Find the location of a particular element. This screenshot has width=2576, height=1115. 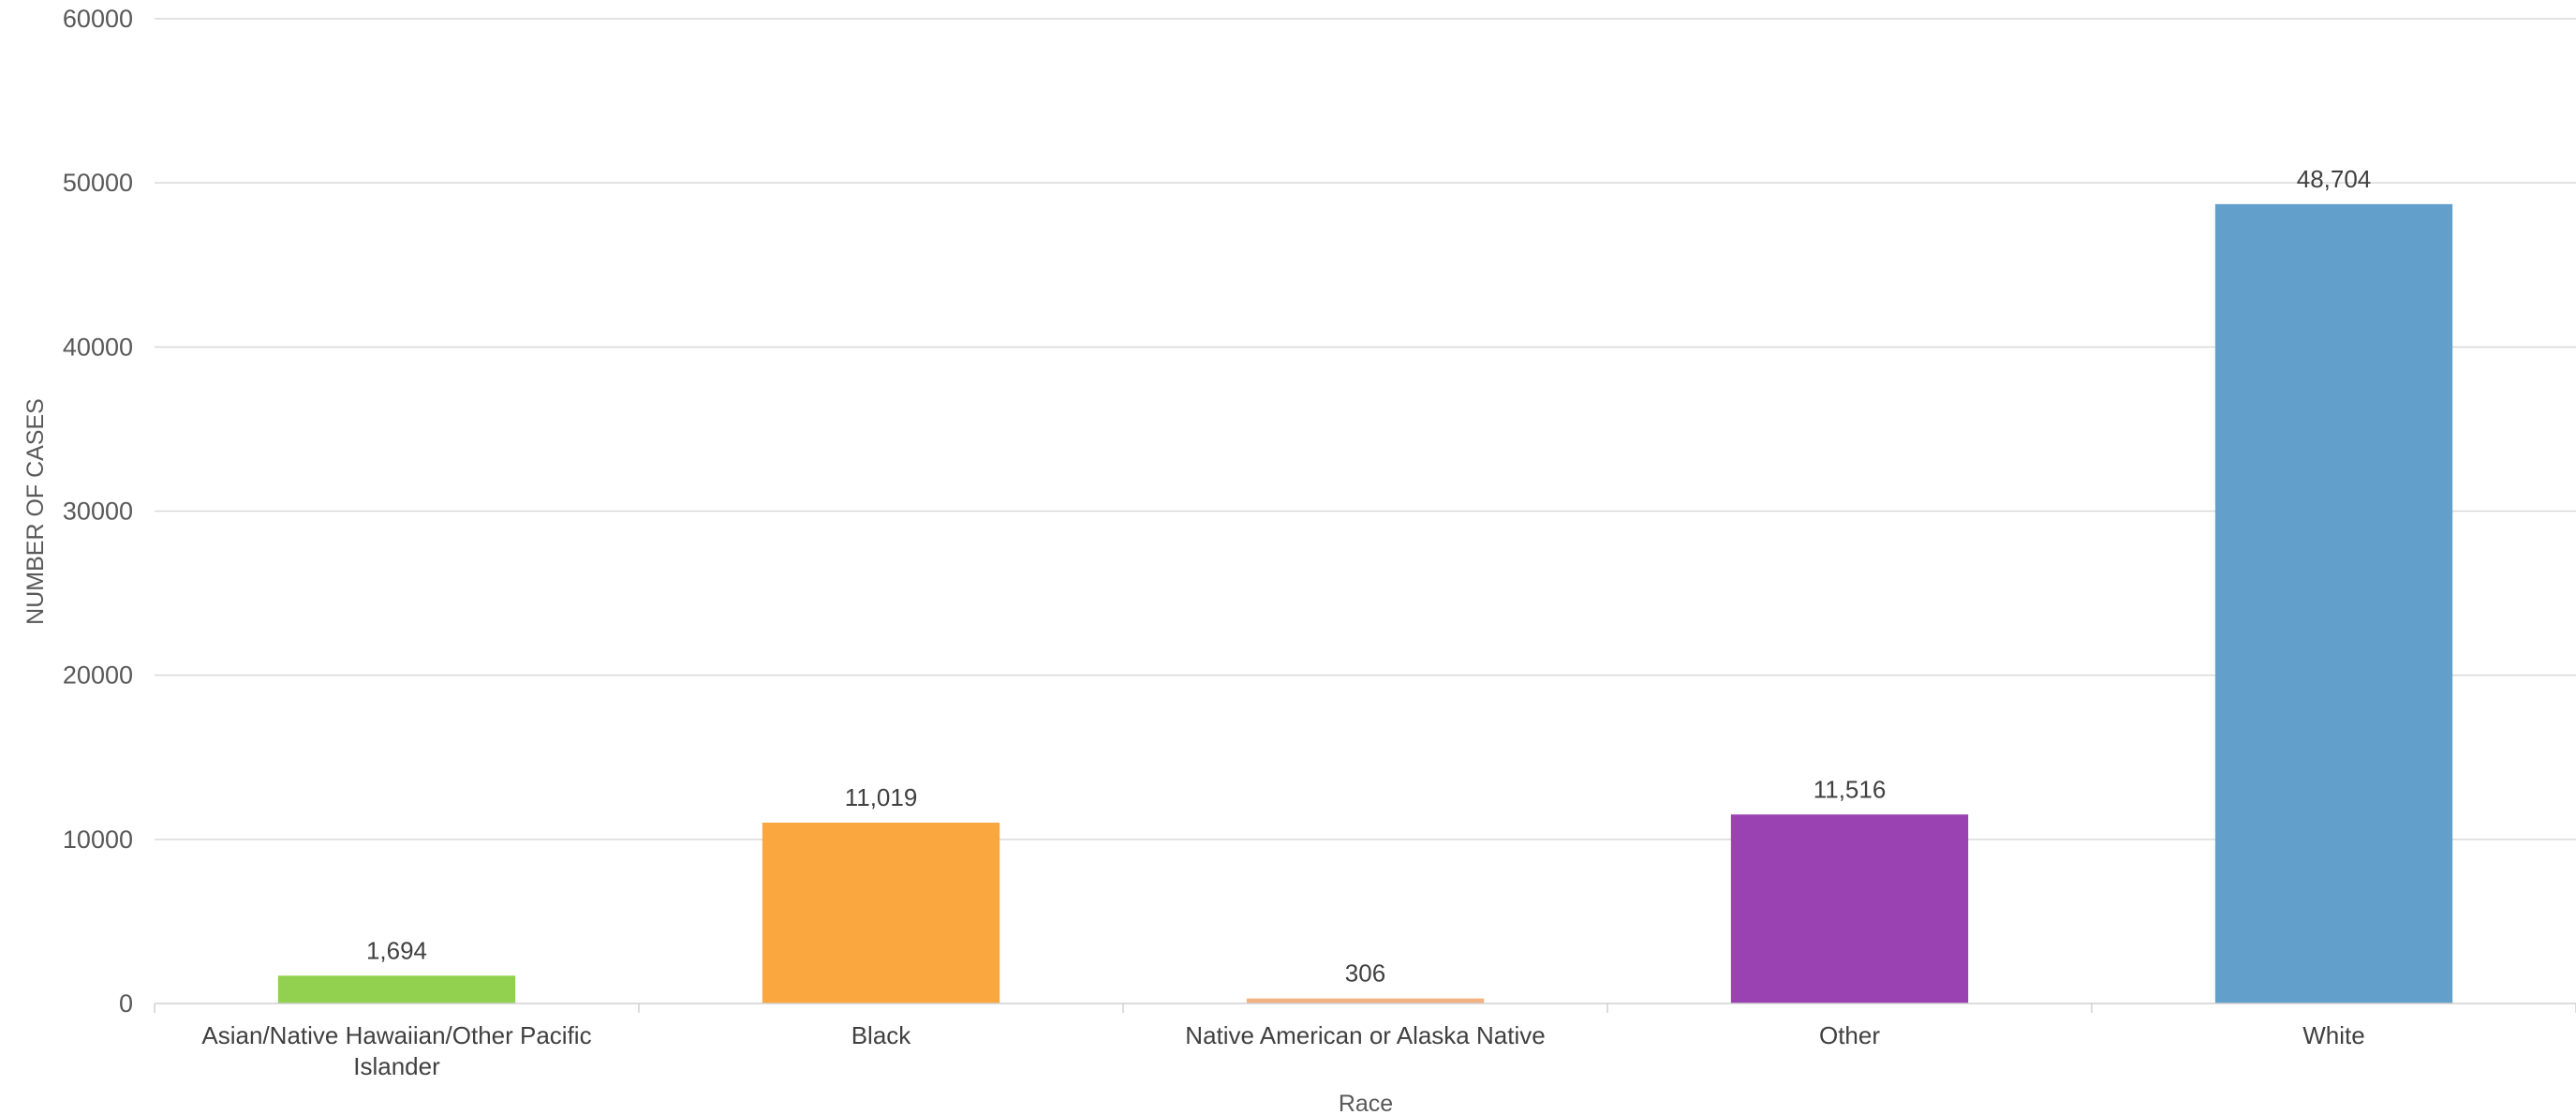

data-label: 306 is located at coordinates (1365, 973).